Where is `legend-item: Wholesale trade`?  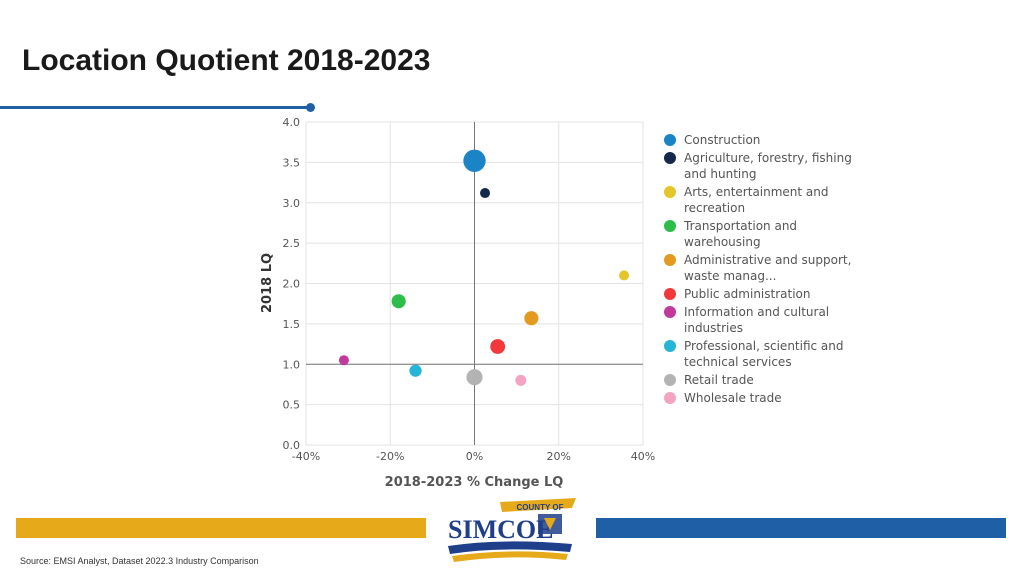
legend-item: Wholesale trade is located at coordinates (759, 398).